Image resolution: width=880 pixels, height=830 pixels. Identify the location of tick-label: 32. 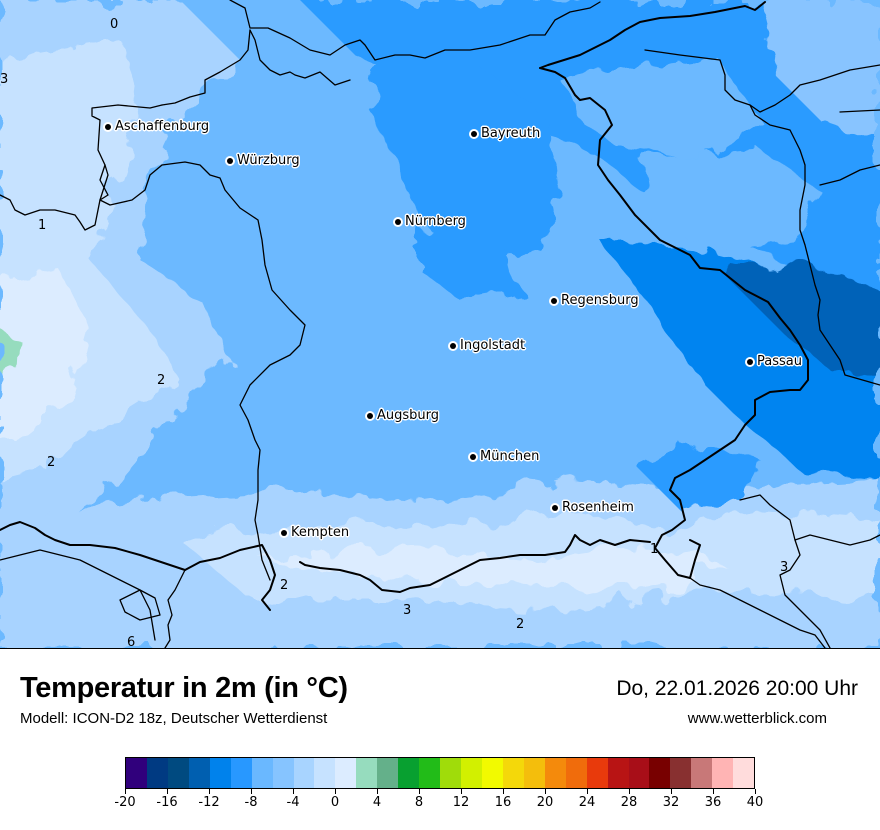
(671, 802).